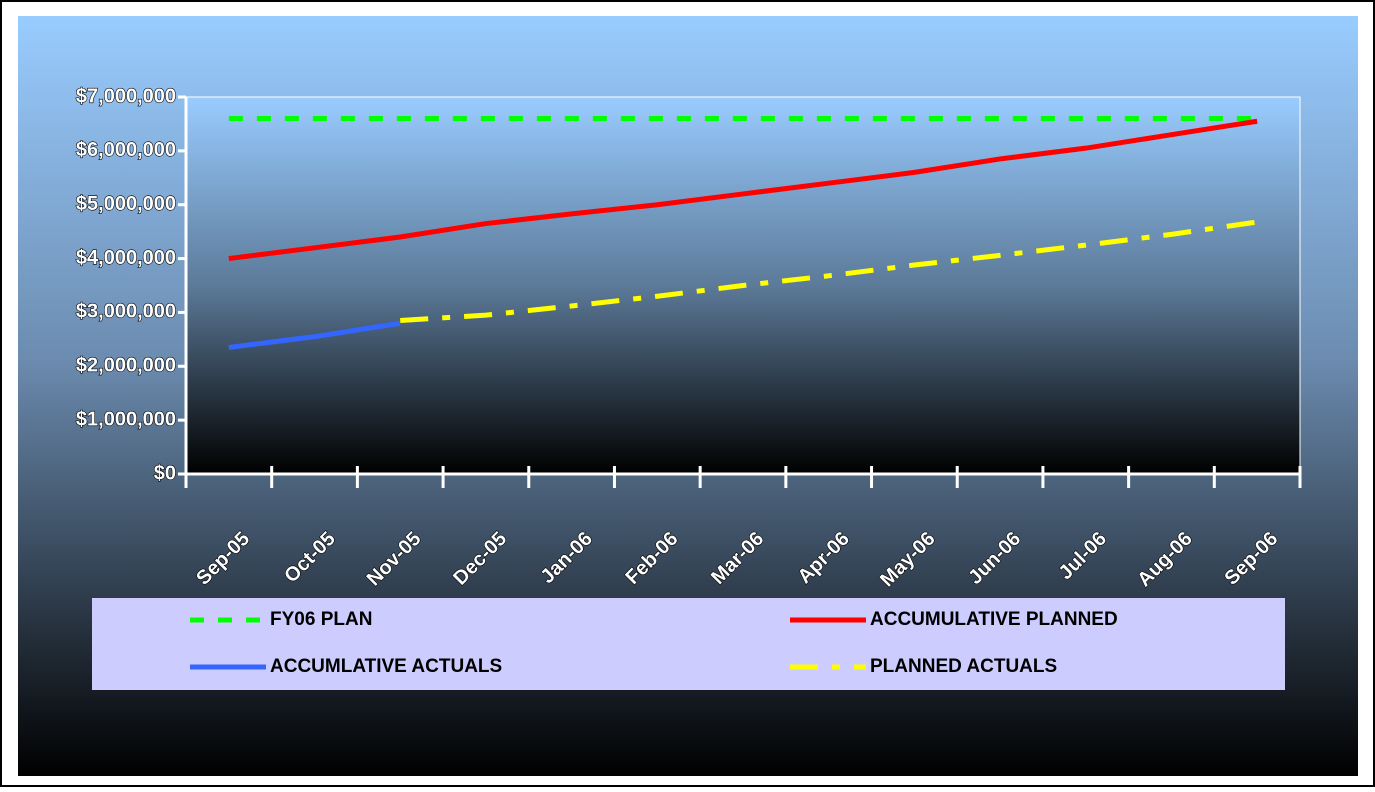  I want to click on y-tick-label: $7,000,000, so click(126, 96).